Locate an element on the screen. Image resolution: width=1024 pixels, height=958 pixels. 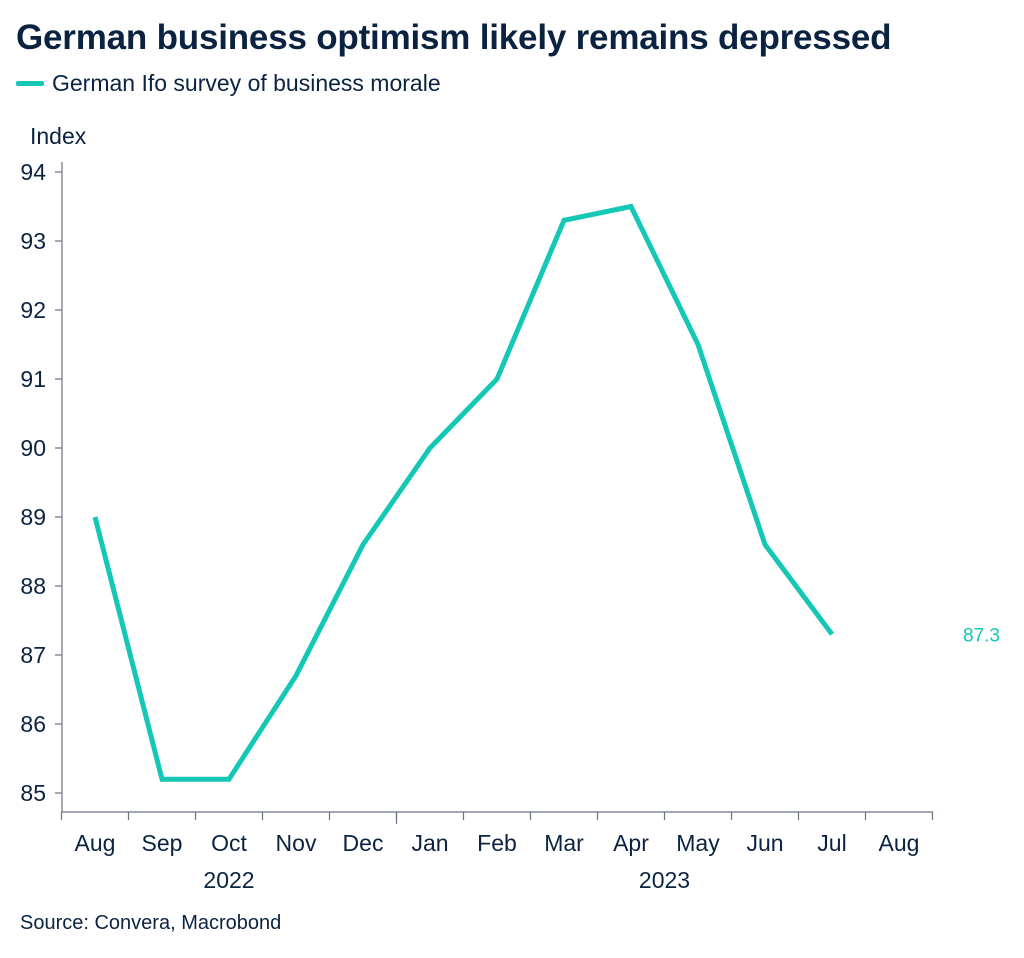
y-tick-label: 91 is located at coordinates (33, 379).